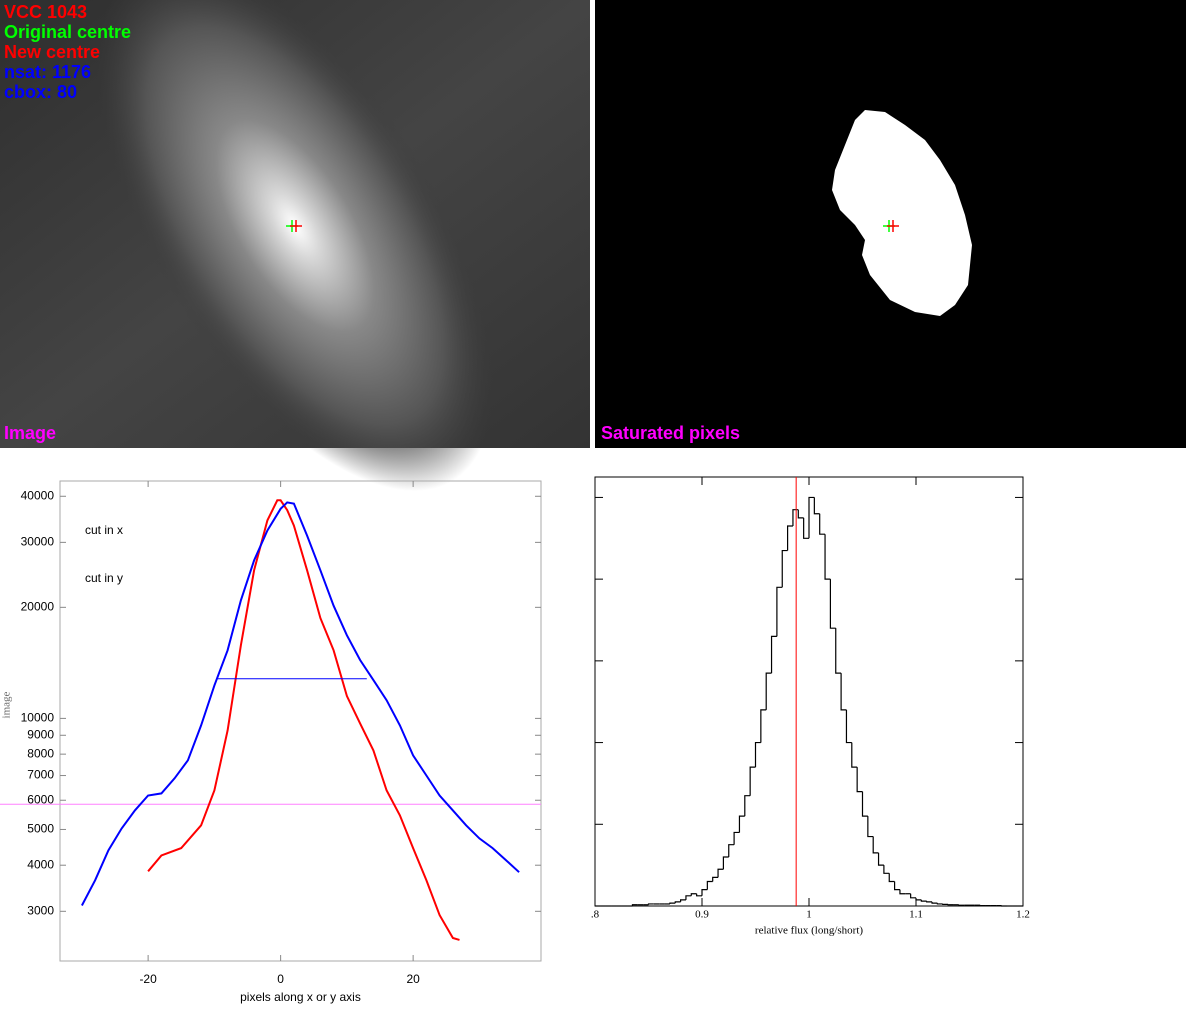  What do you see at coordinates (104, 530) in the screenshot?
I see `legend-entry: cut in x` at bounding box center [104, 530].